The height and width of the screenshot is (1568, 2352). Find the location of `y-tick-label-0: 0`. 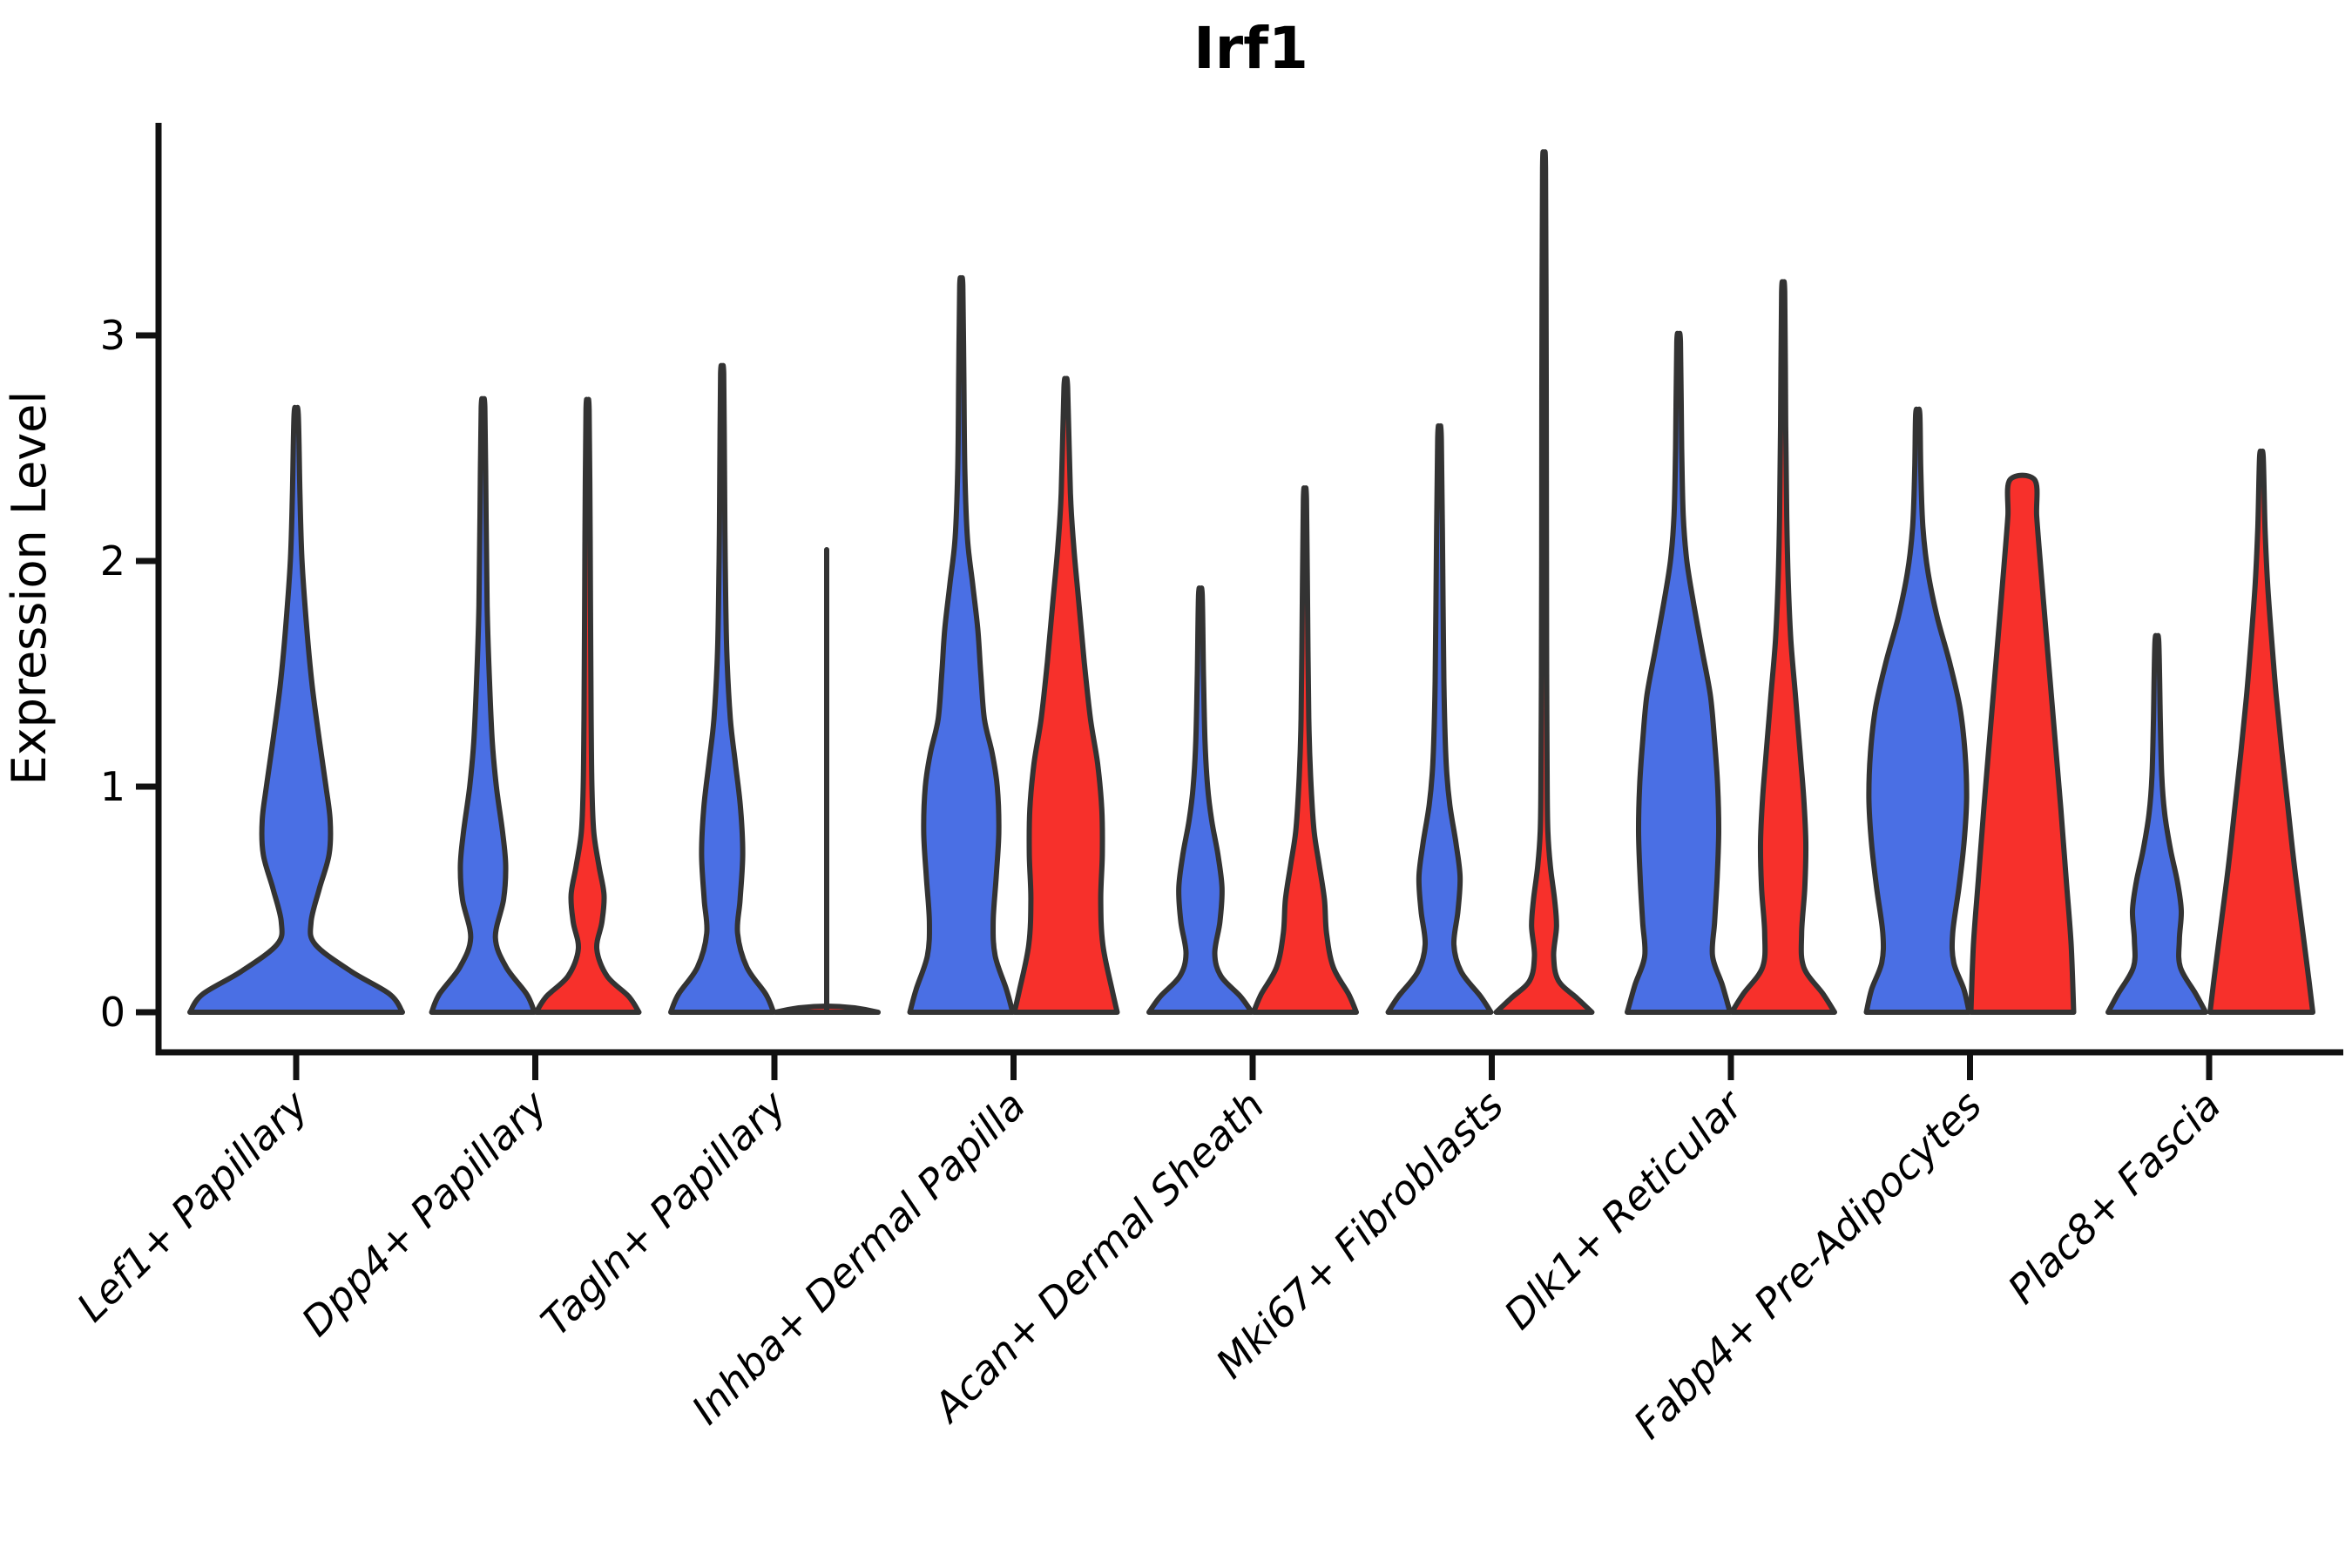

y-tick-label-0: 0 is located at coordinates (113, 1013).